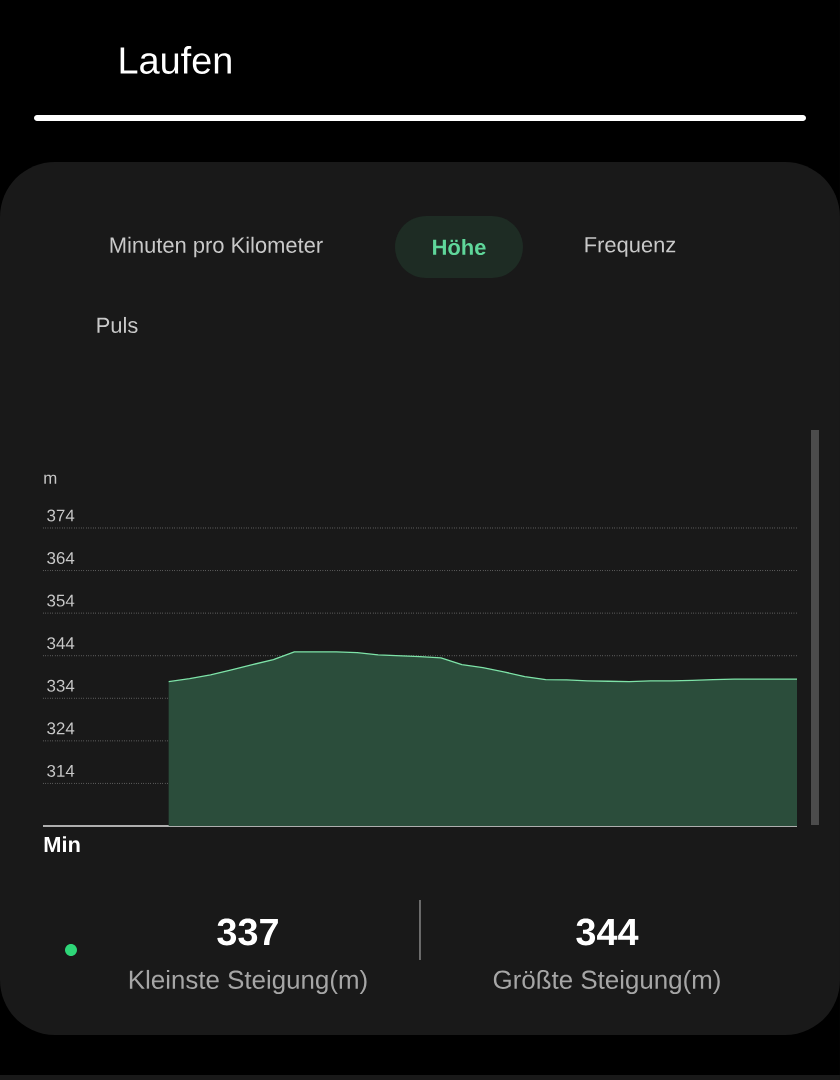 The width and height of the screenshot is (840, 1080). Describe the element at coordinates (216, 247) in the screenshot. I see `text: Minuten pro Kilometer` at that location.